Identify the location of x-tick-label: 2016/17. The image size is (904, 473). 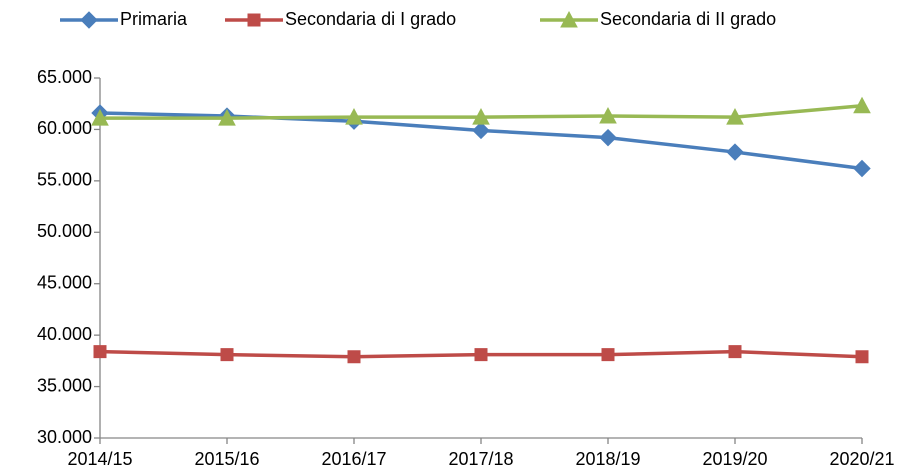
(353, 459).